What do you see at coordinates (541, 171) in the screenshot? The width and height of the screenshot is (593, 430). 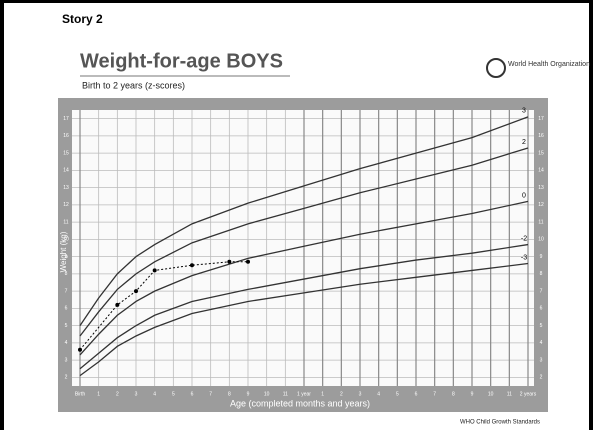 I see `y-tick-label-right: 14` at bounding box center [541, 171].